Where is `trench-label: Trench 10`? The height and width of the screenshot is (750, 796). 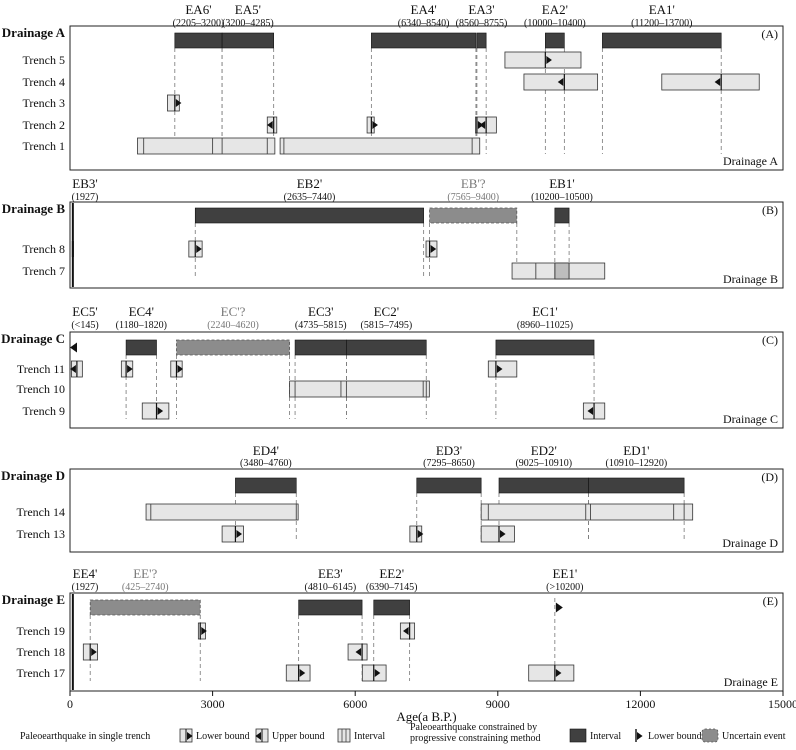
trench-label: Trench 10 is located at coordinates (40, 389).